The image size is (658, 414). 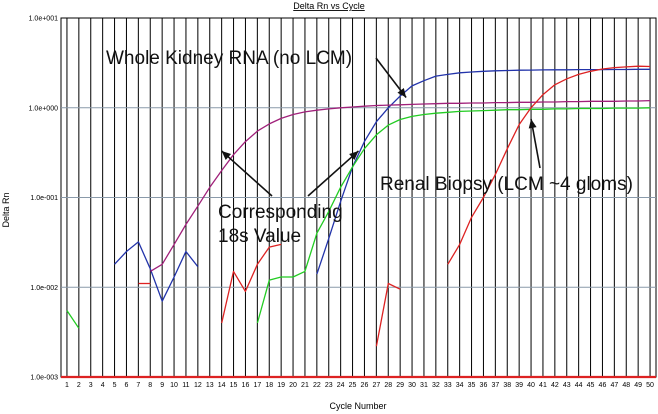 What do you see at coordinates (357, 406) in the screenshot?
I see `x-axis-title: Cycle Number` at bounding box center [357, 406].